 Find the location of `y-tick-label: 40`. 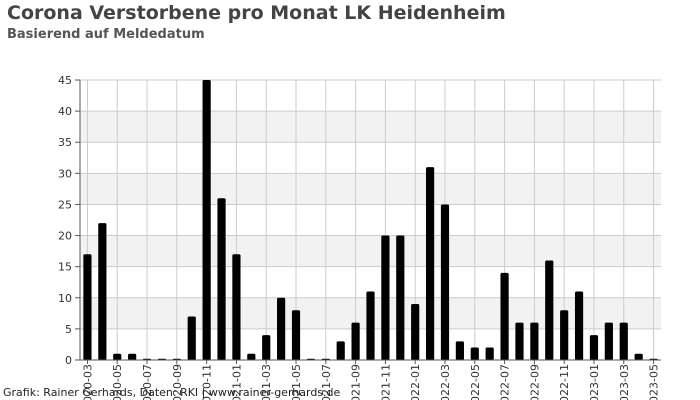

y-tick-label: 40 is located at coordinates (65, 111).